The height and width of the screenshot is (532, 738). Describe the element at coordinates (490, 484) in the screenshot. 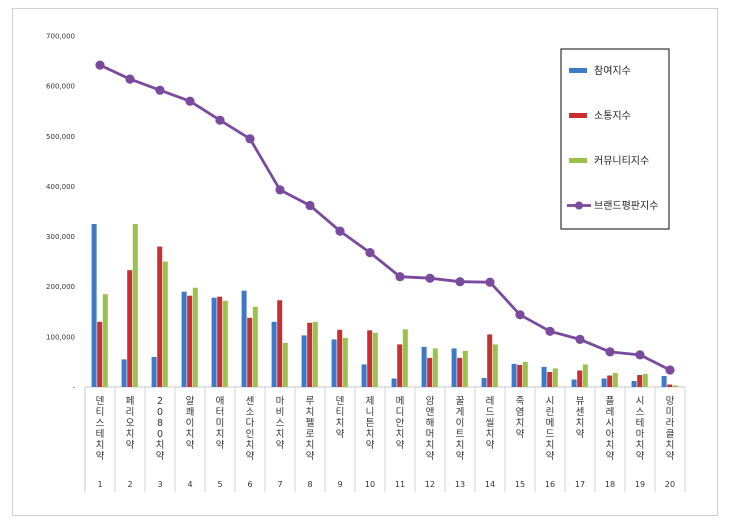

I see `rank-label: 14` at that location.